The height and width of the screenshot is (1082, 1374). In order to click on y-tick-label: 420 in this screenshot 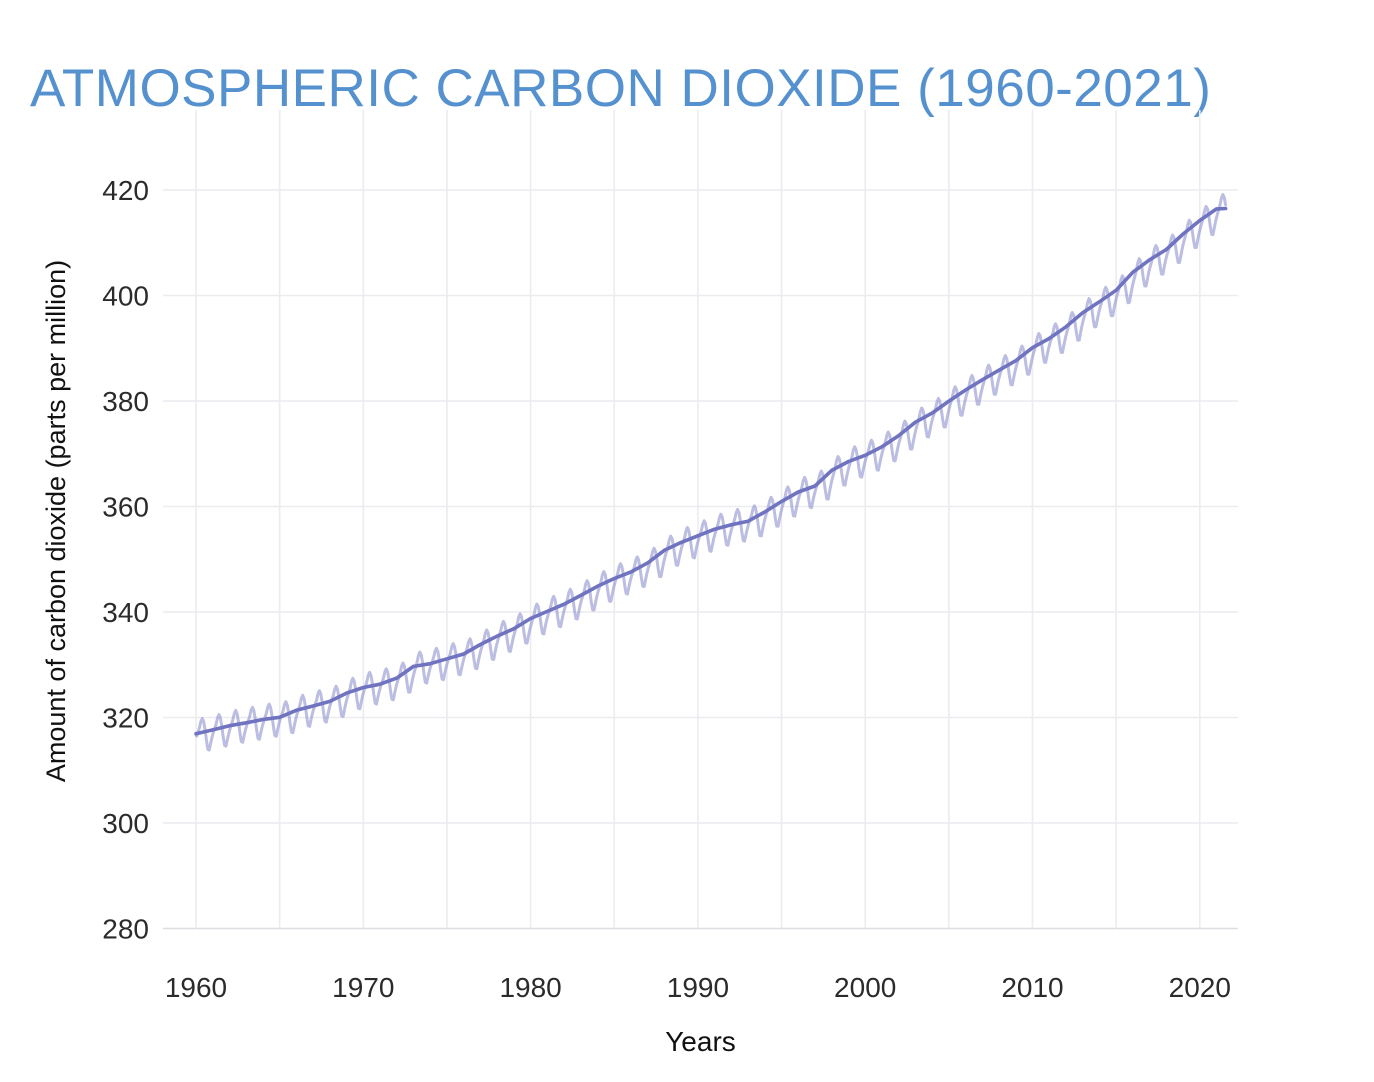, I will do `click(125, 190)`.